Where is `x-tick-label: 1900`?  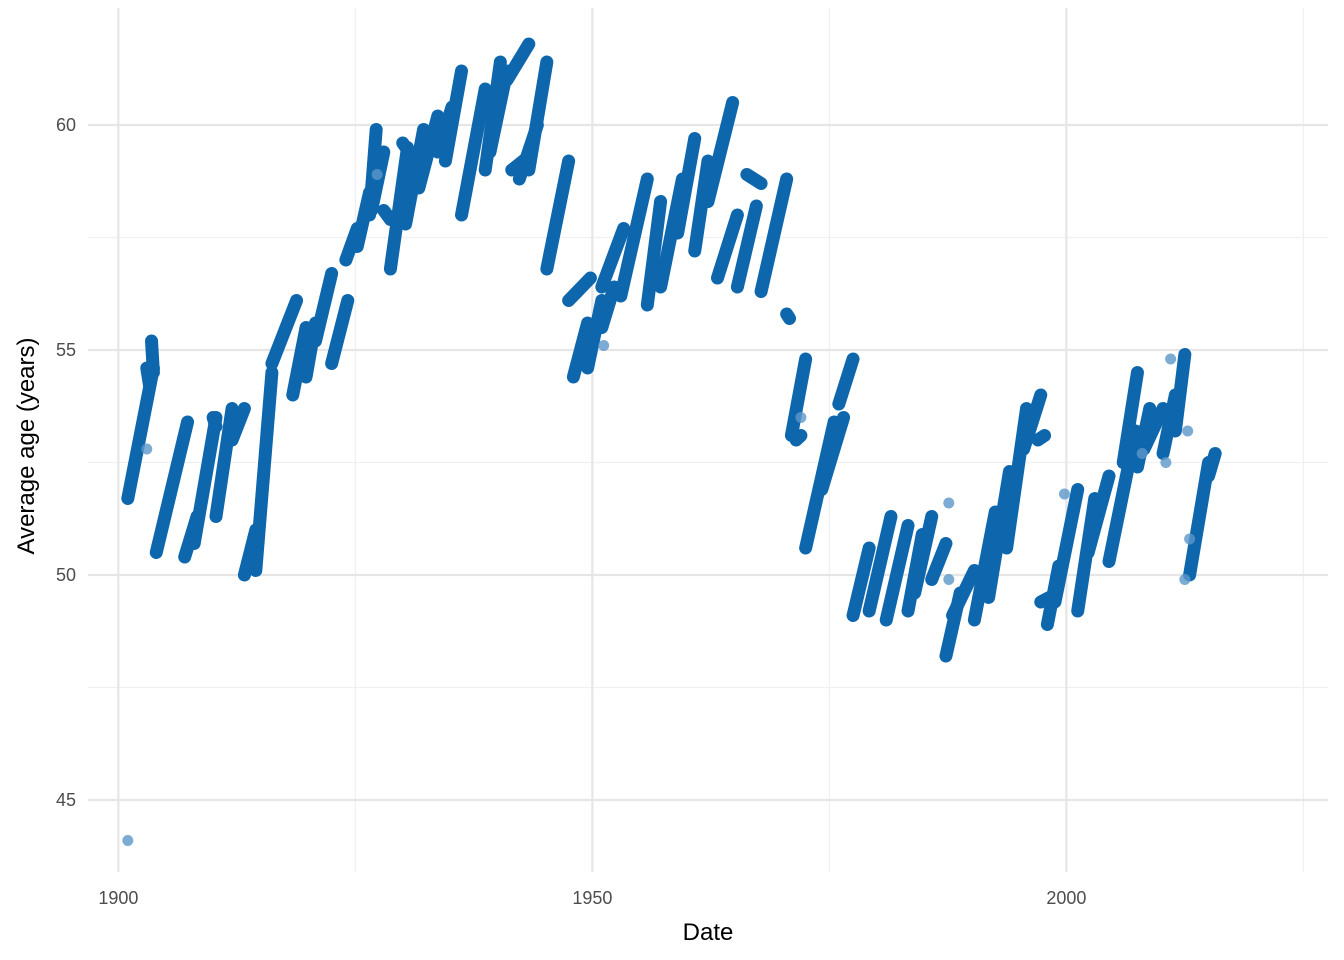
x-tick-label: 1900 is located at coordinates (118, 898).